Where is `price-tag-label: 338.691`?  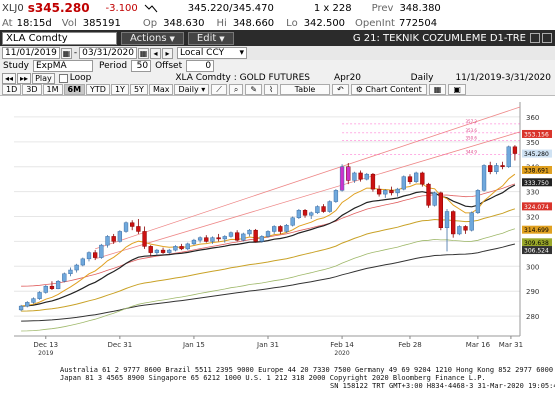
price-tag-label: 338.691 is located at coordinates (536, 170).